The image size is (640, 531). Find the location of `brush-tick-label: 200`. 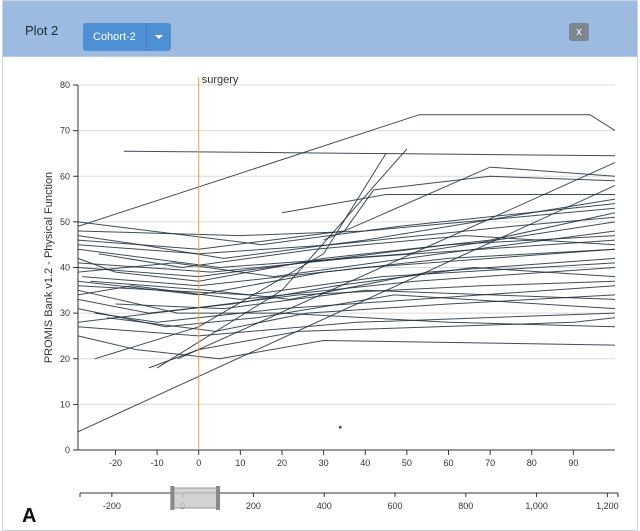

brush-tick-label: 200 is located at coordinates (253, 506).